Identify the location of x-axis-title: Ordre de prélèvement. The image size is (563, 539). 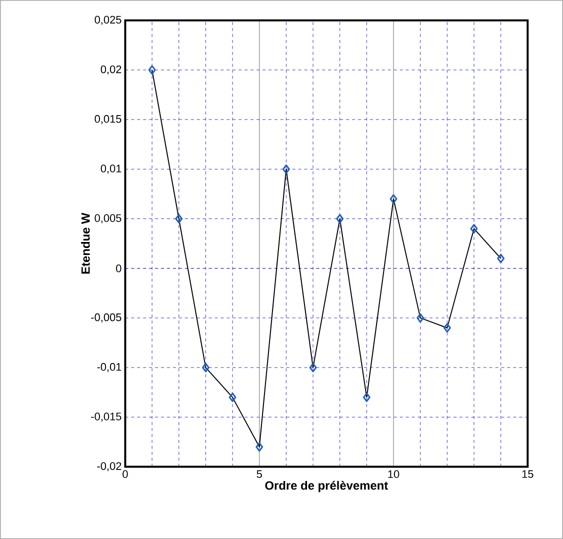
(326, 486).